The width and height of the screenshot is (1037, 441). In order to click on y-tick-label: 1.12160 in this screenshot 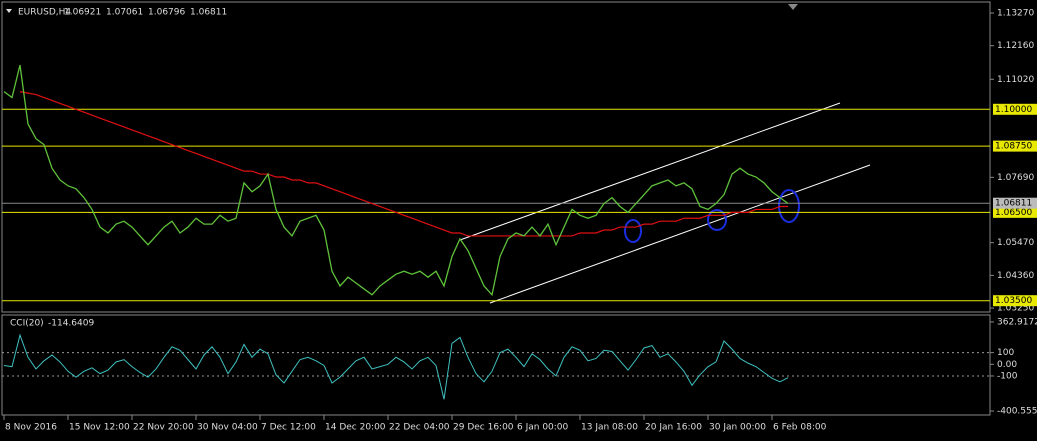, I will do `click(1015, 46)`.